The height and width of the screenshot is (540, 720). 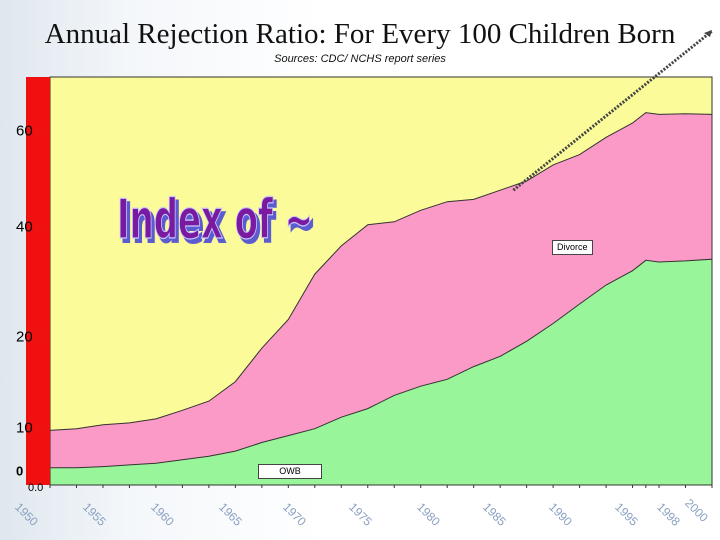 I want to click on y-axis-min-label: 0.0, so click(x=36, y=488).